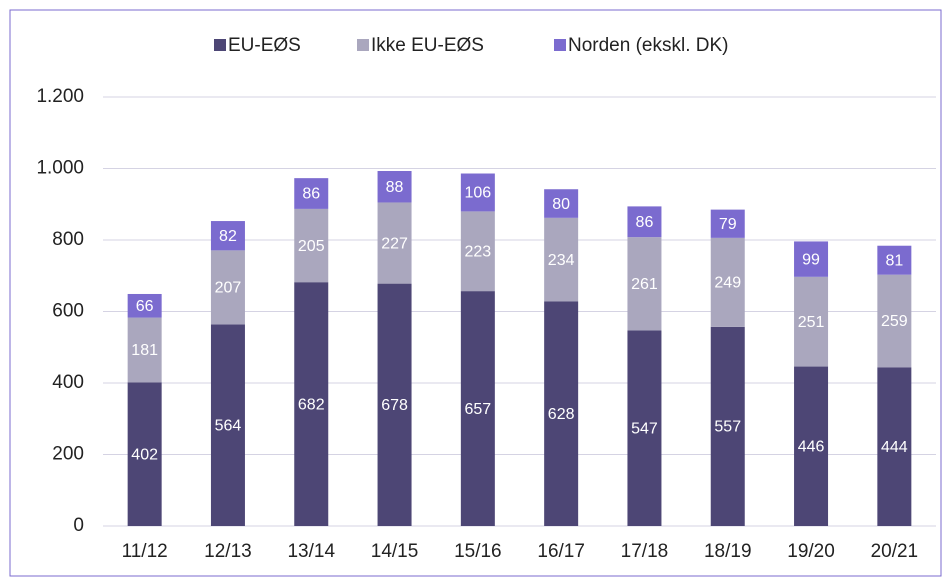 The width and height of the screenshot is (952, 578). I want to click on value-label: 106, so click(477, 193).